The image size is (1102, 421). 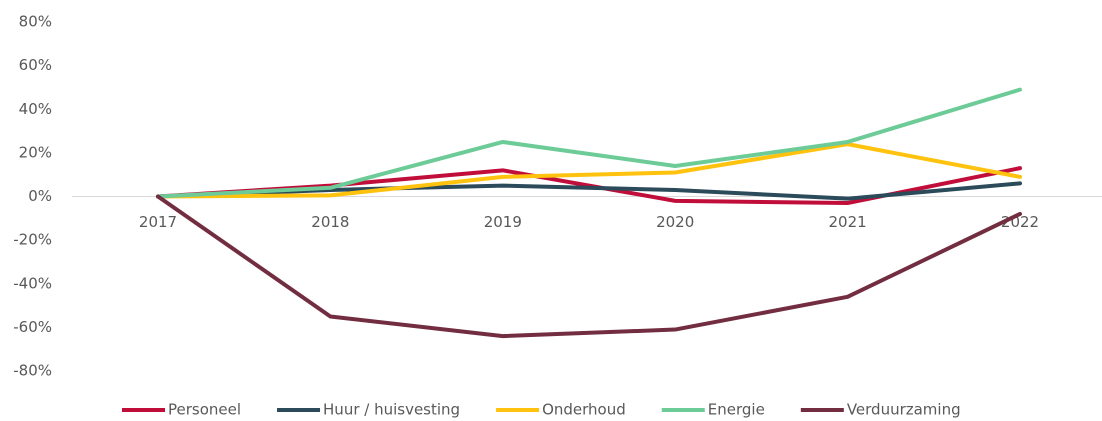 What do you see at coordinates (391, 410) in the screenshot?
I see `legend-label: Huur / huisvesting` at bounding box center [391, 410].